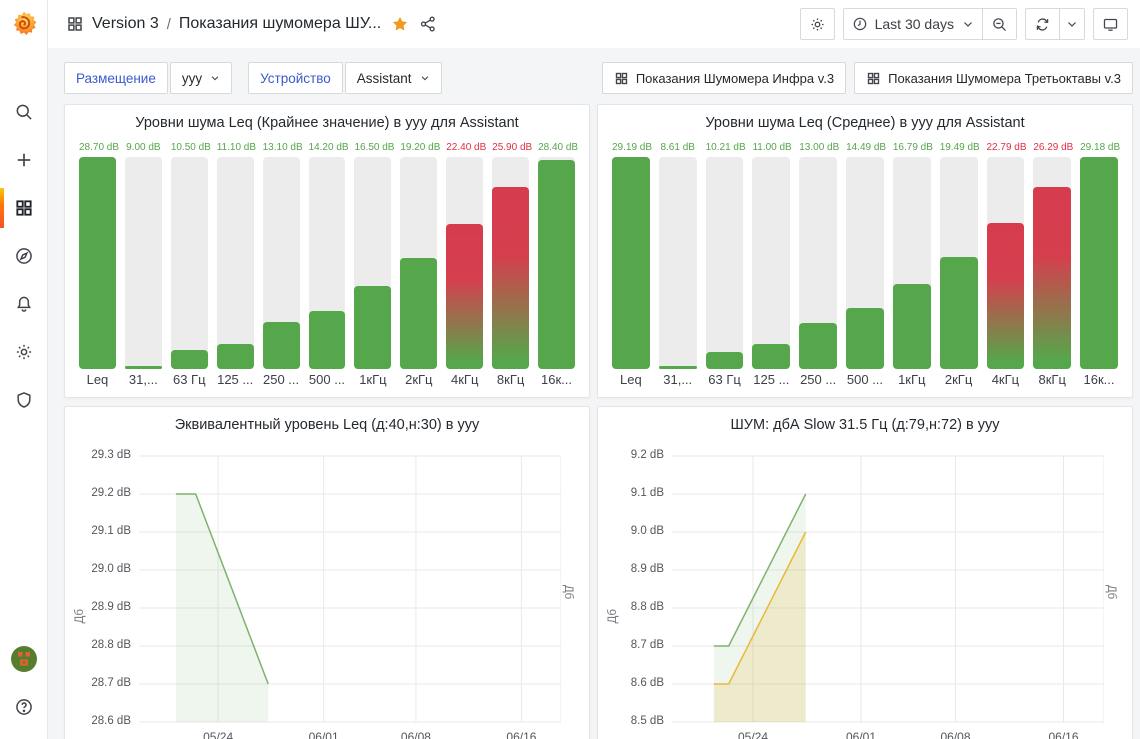  I want to click on dashboard-settings-button, so click(817, 24).